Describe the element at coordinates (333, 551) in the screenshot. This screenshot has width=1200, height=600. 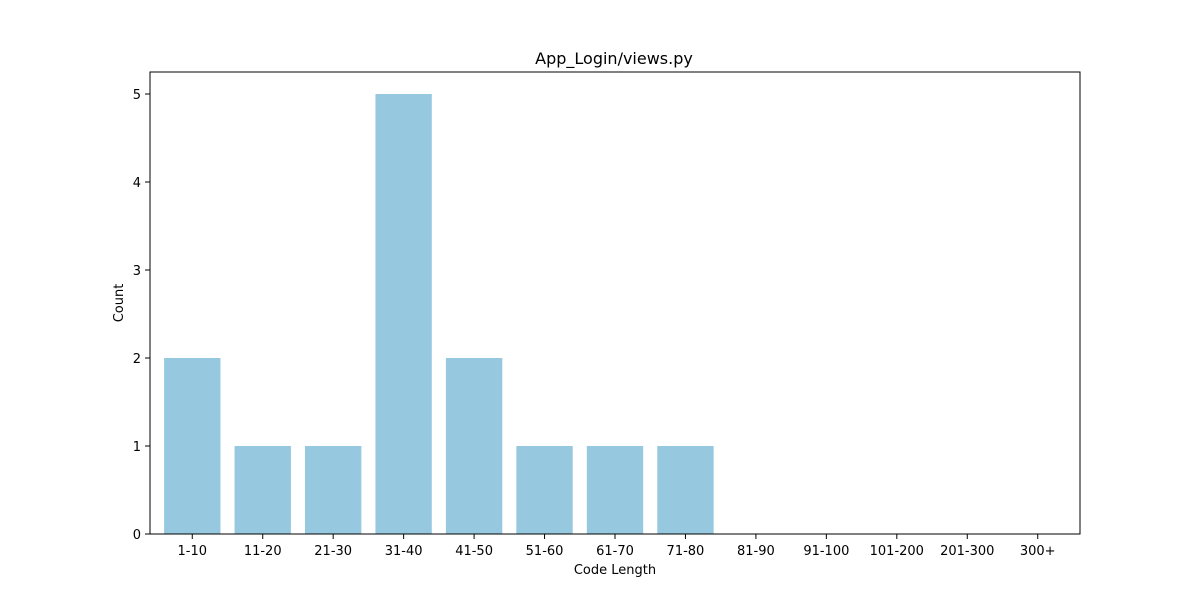
I see `x-tick-label: 21-30` at that location.